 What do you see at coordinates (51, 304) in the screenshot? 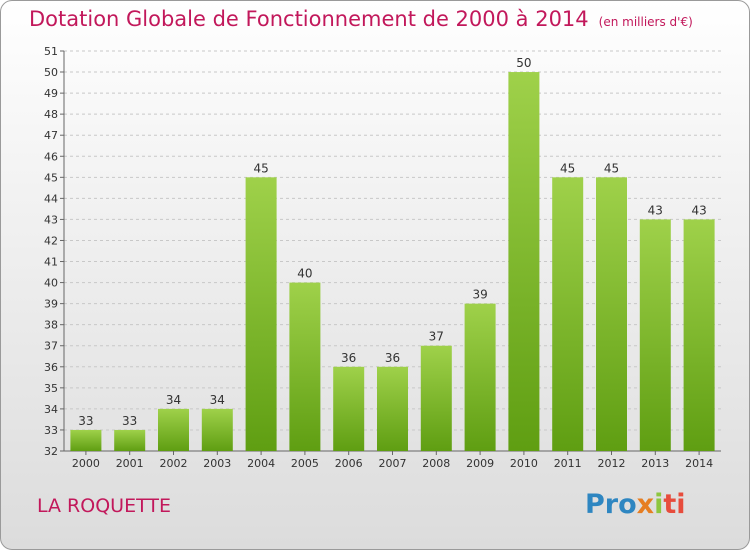
I see `y-tick-label: 39` at bounding box center [51, 304].